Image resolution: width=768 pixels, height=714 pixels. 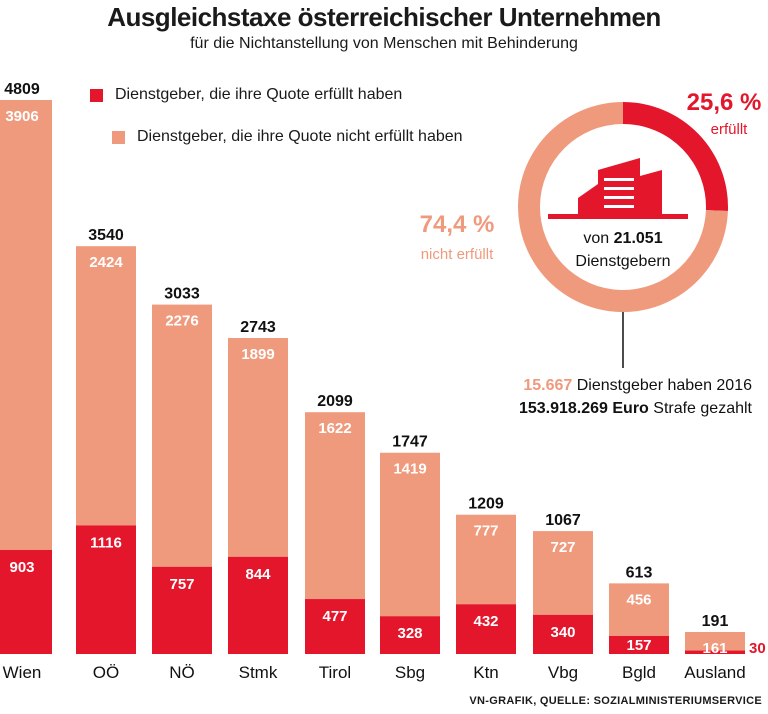 I want to click on value-label-fulfilled-9: 30, so click(x=757, y=648).